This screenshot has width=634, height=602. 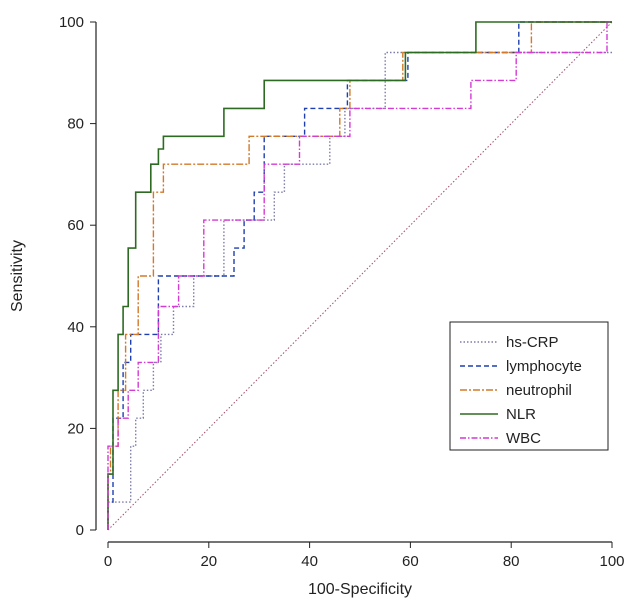 What do you see at coordinates (611, 561) in the screenshot?
I see `x-tick-label: 100` at bounding box center [611, 561].